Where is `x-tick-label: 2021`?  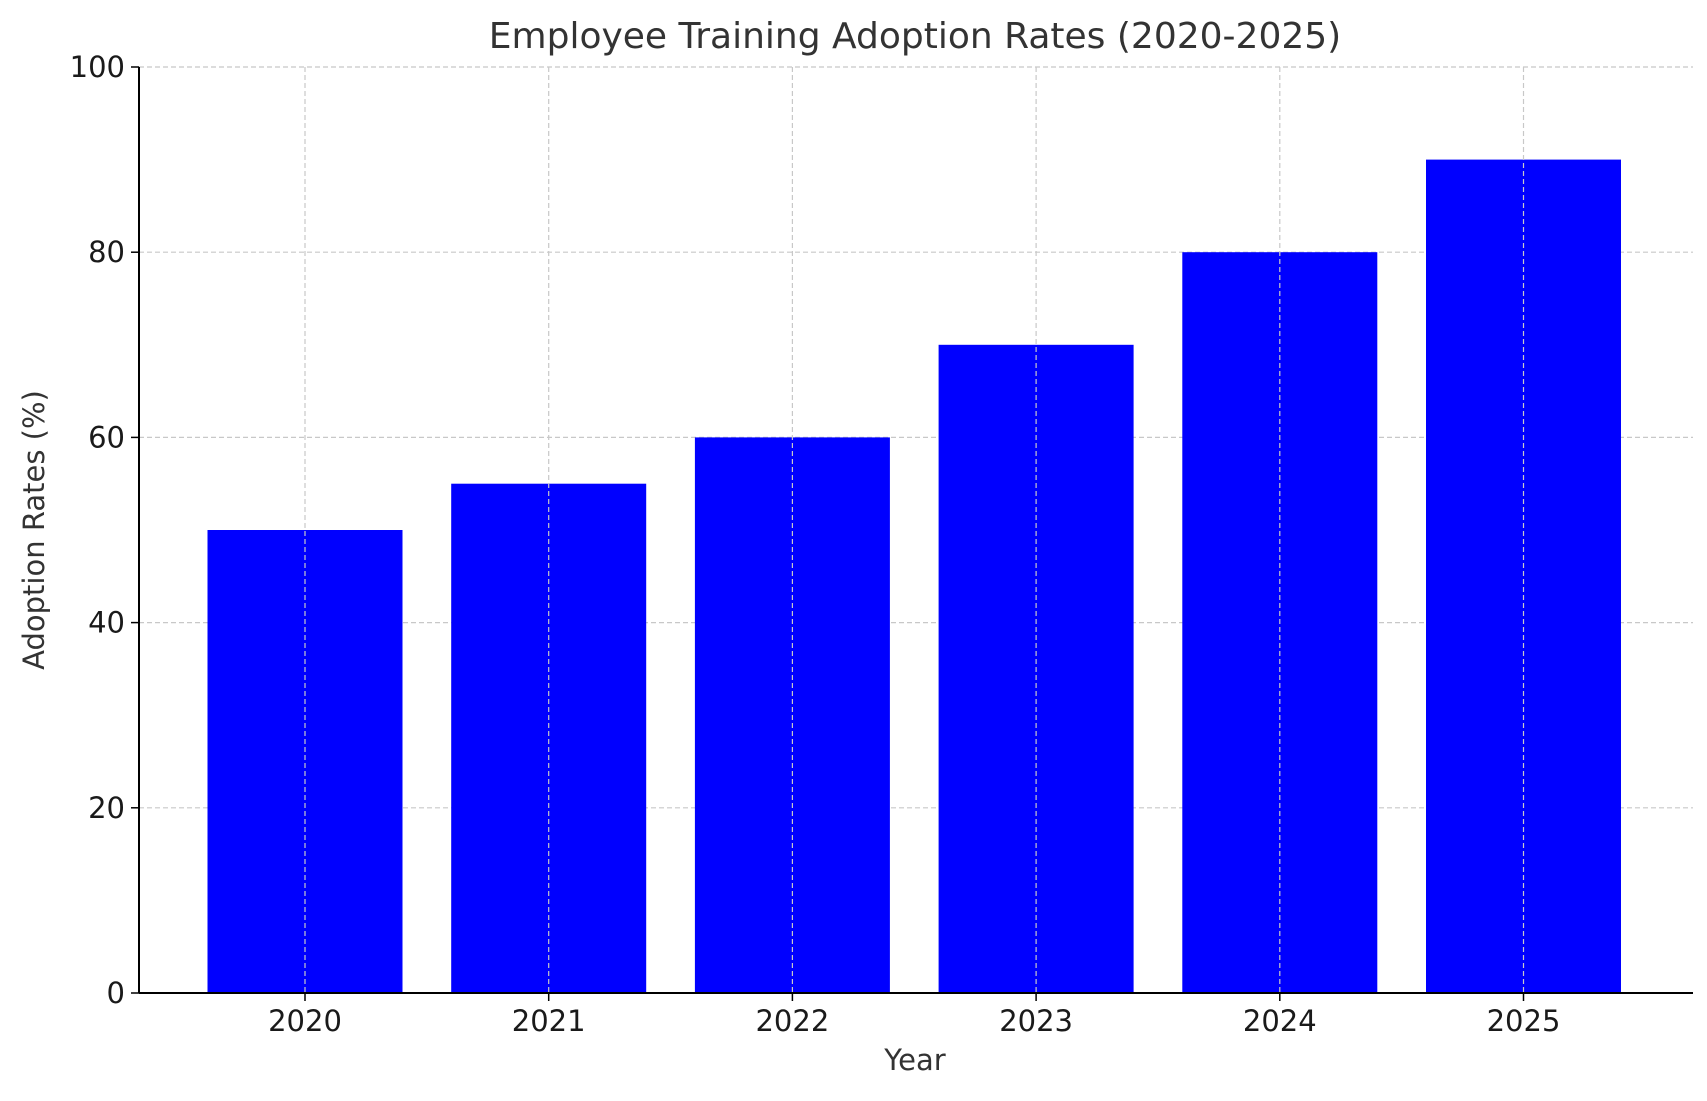
x-tick-label: 2021 is located at coordinates (549, 1021).